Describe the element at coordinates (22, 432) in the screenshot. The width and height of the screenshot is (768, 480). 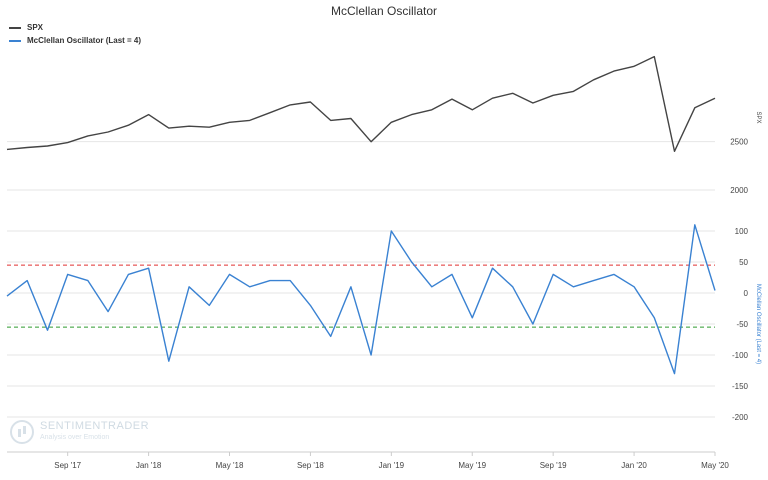
I see `magnifier-chart-icon` at that location.